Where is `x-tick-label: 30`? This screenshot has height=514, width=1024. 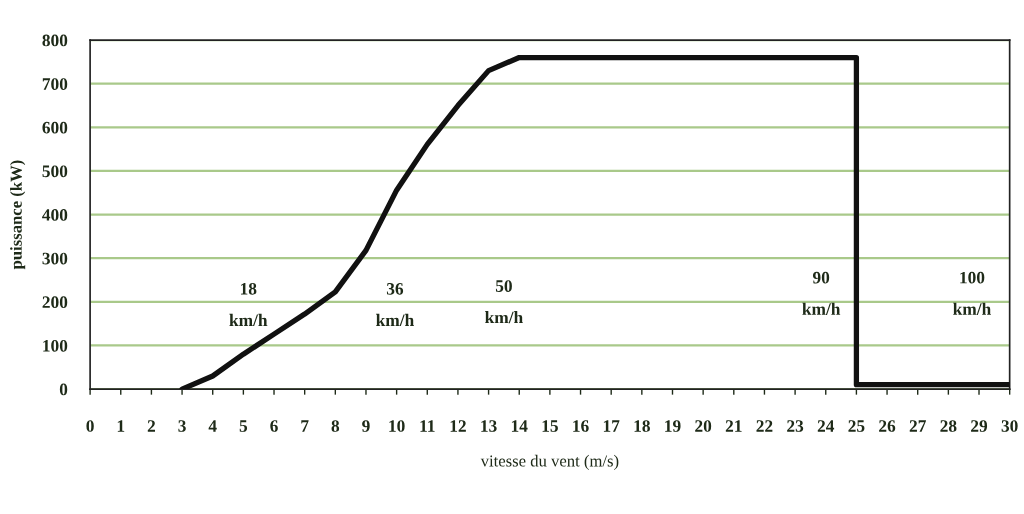
x-tick-label: 30 is located at coordinates (1009, 426).